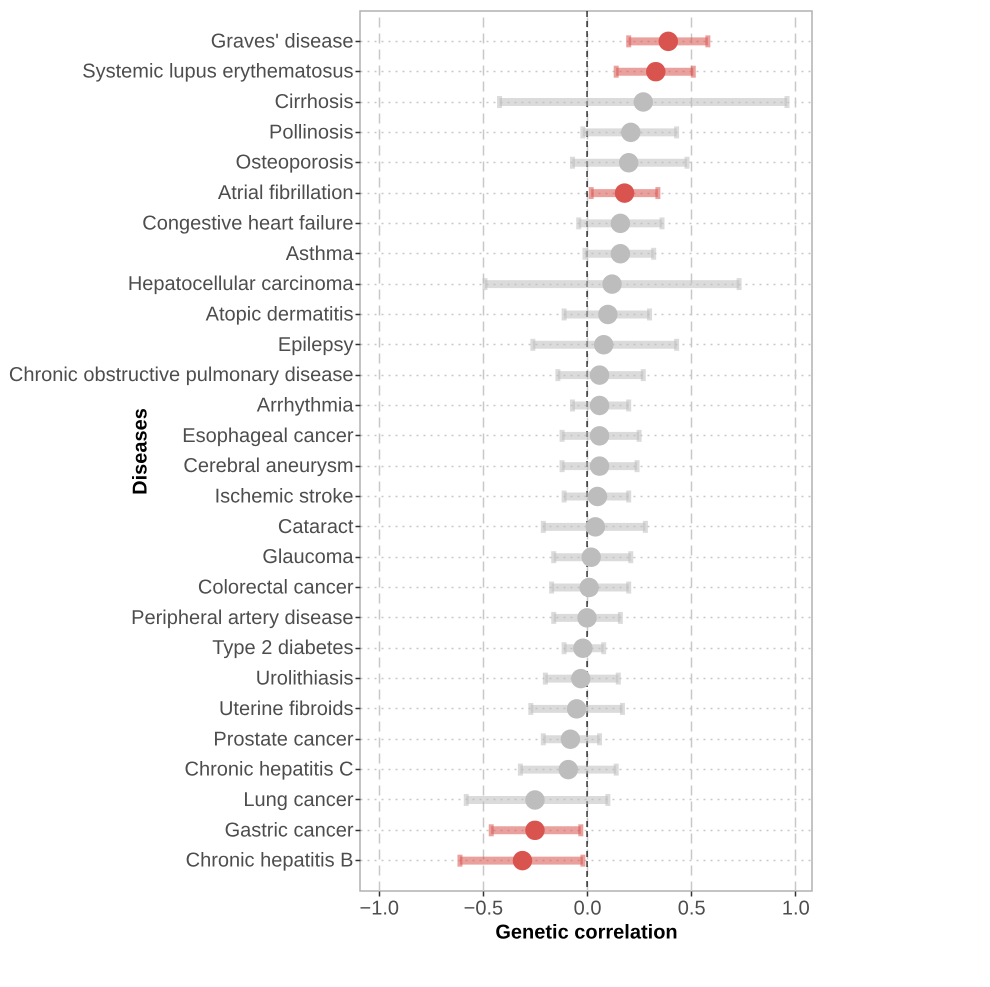  I want to click on y-tick-label: Chronic hepatitis B, so click(270, 861).